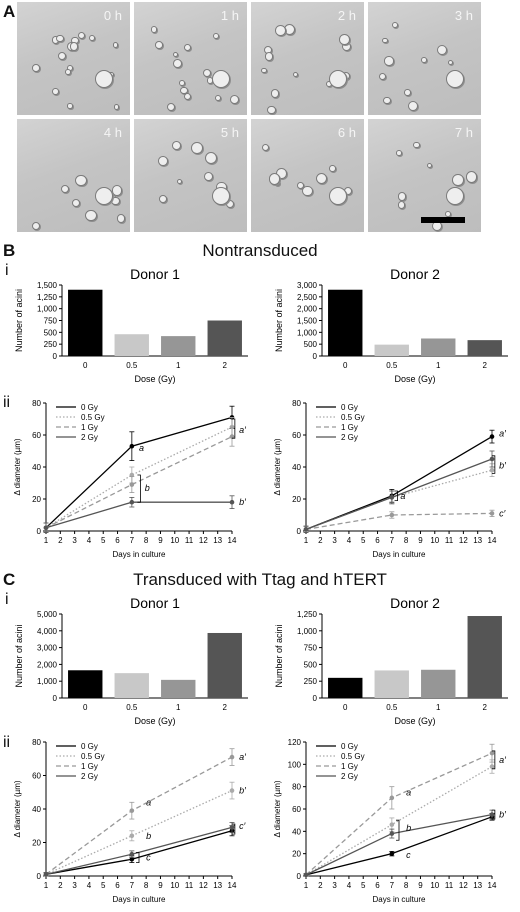 Image resolution: width=520 pixels, height=912 pixels. Describe the element at coordinates (36, 843) in the screenshot. I see `y-tick-label: 20` at that location.